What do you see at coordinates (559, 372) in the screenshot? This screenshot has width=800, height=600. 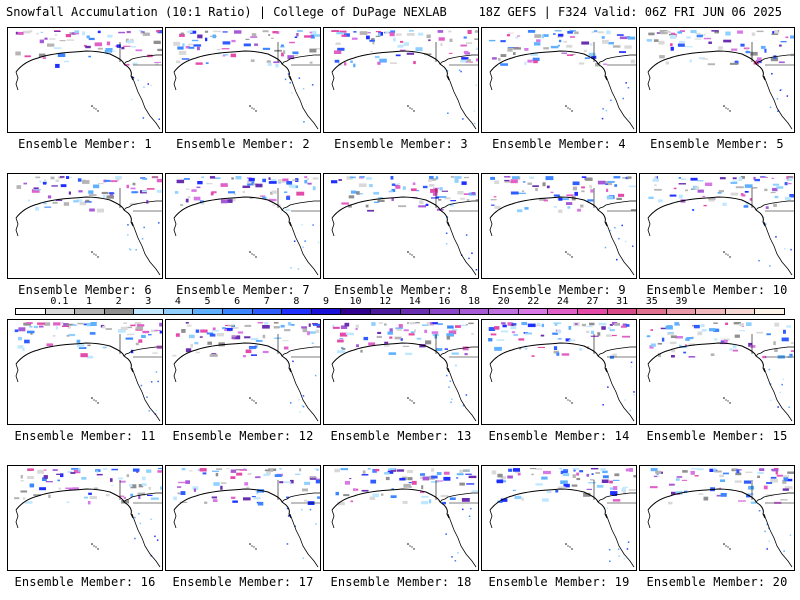 I see `snowfall-map` at bounding box center [559, 372].